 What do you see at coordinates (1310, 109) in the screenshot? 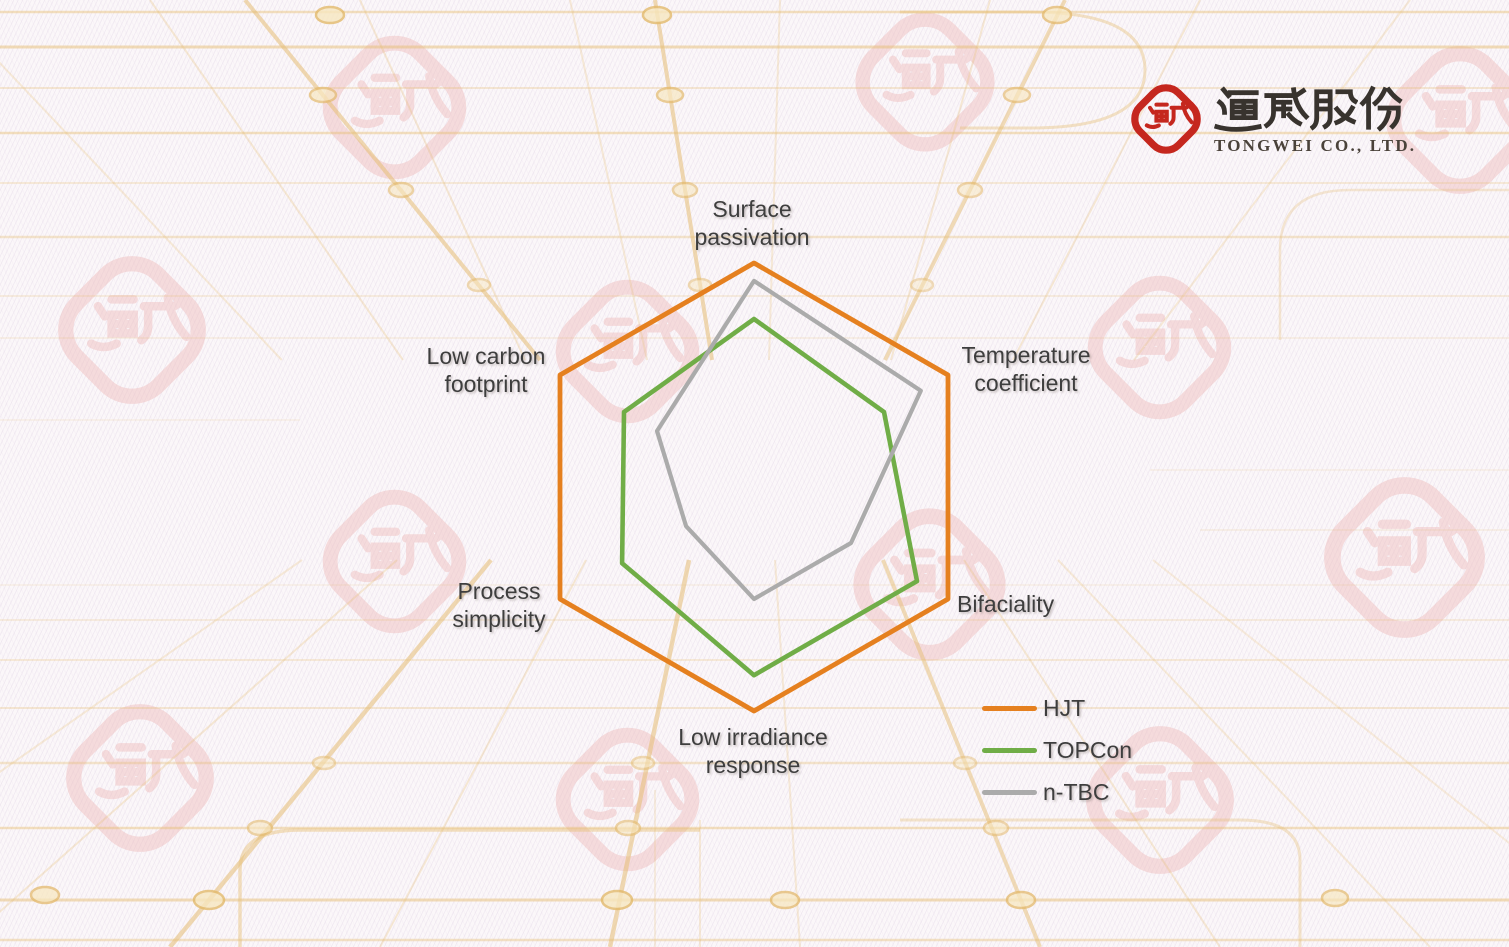
I see `company-name-cn-glyphs` at bounding box center [1310, 109].